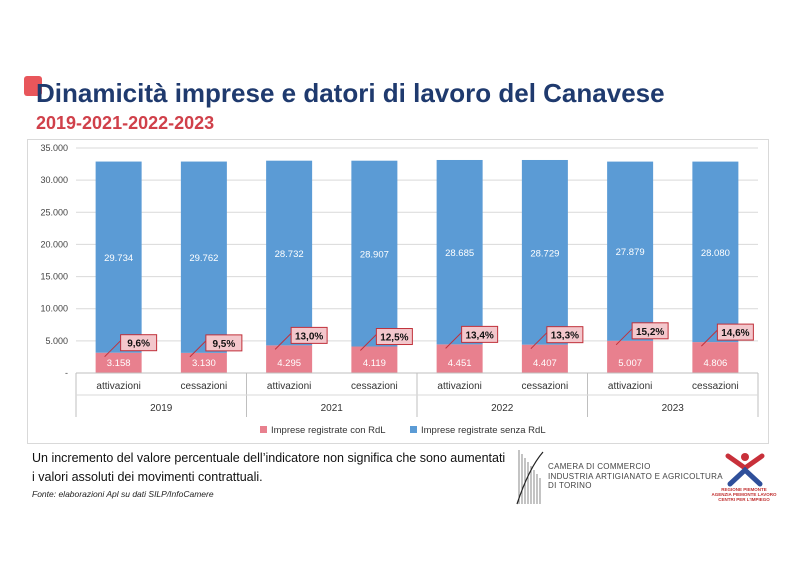 This screenshot has width=800, height=566. I want to click on y-tick-label: 15.000, so click(54, 277).